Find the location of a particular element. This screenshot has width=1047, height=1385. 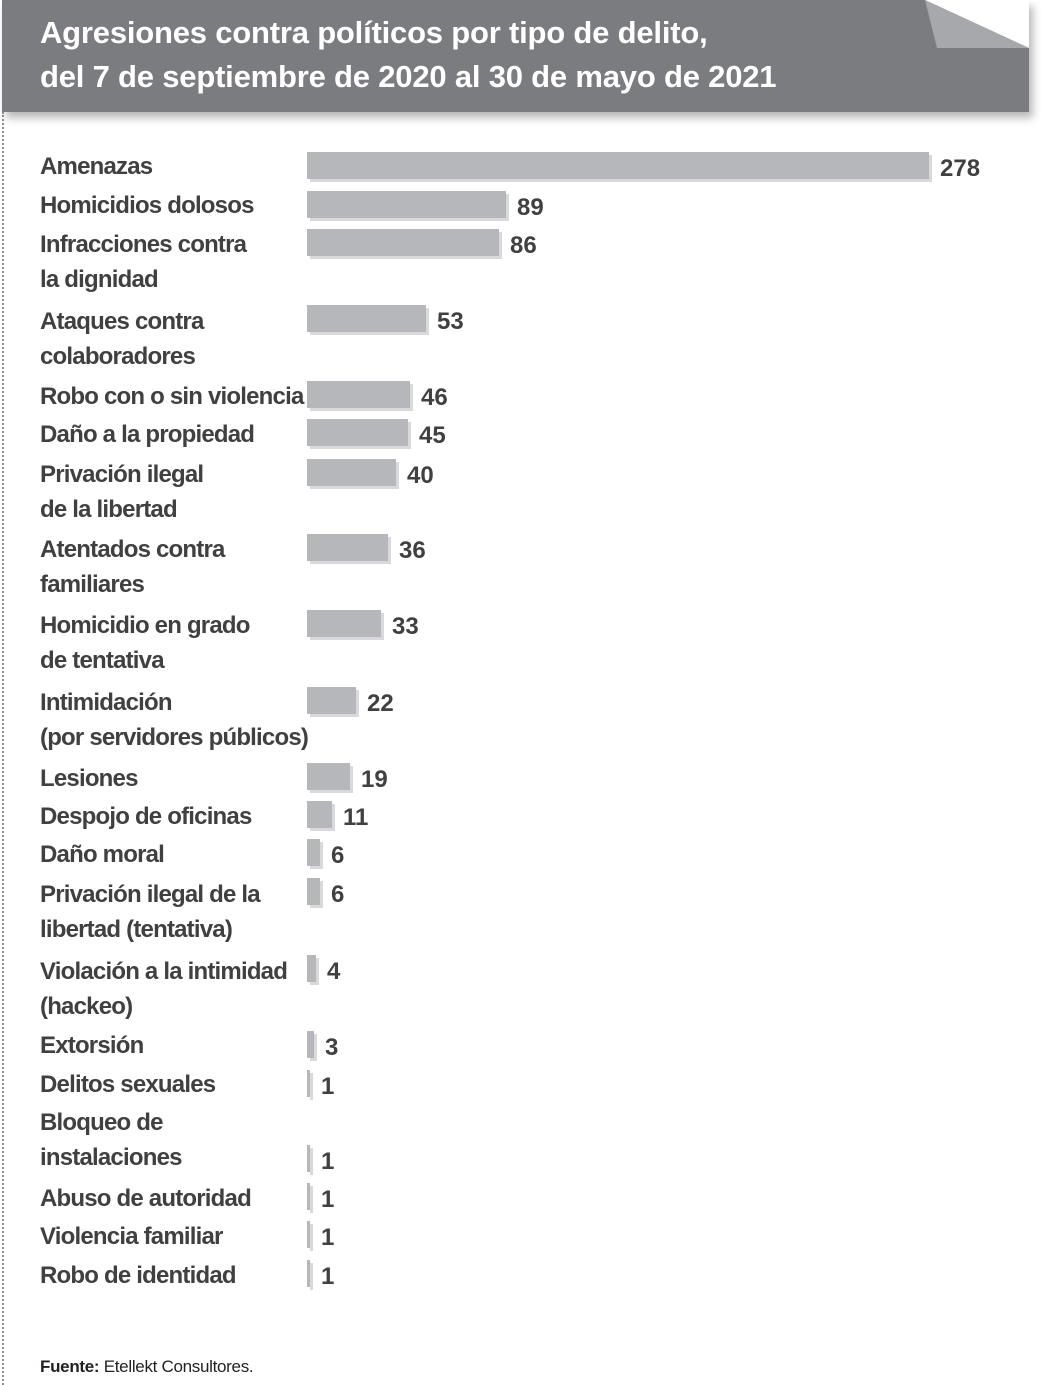

category-label-16: Delitos sexuales is located at coordinates (128, 1084).